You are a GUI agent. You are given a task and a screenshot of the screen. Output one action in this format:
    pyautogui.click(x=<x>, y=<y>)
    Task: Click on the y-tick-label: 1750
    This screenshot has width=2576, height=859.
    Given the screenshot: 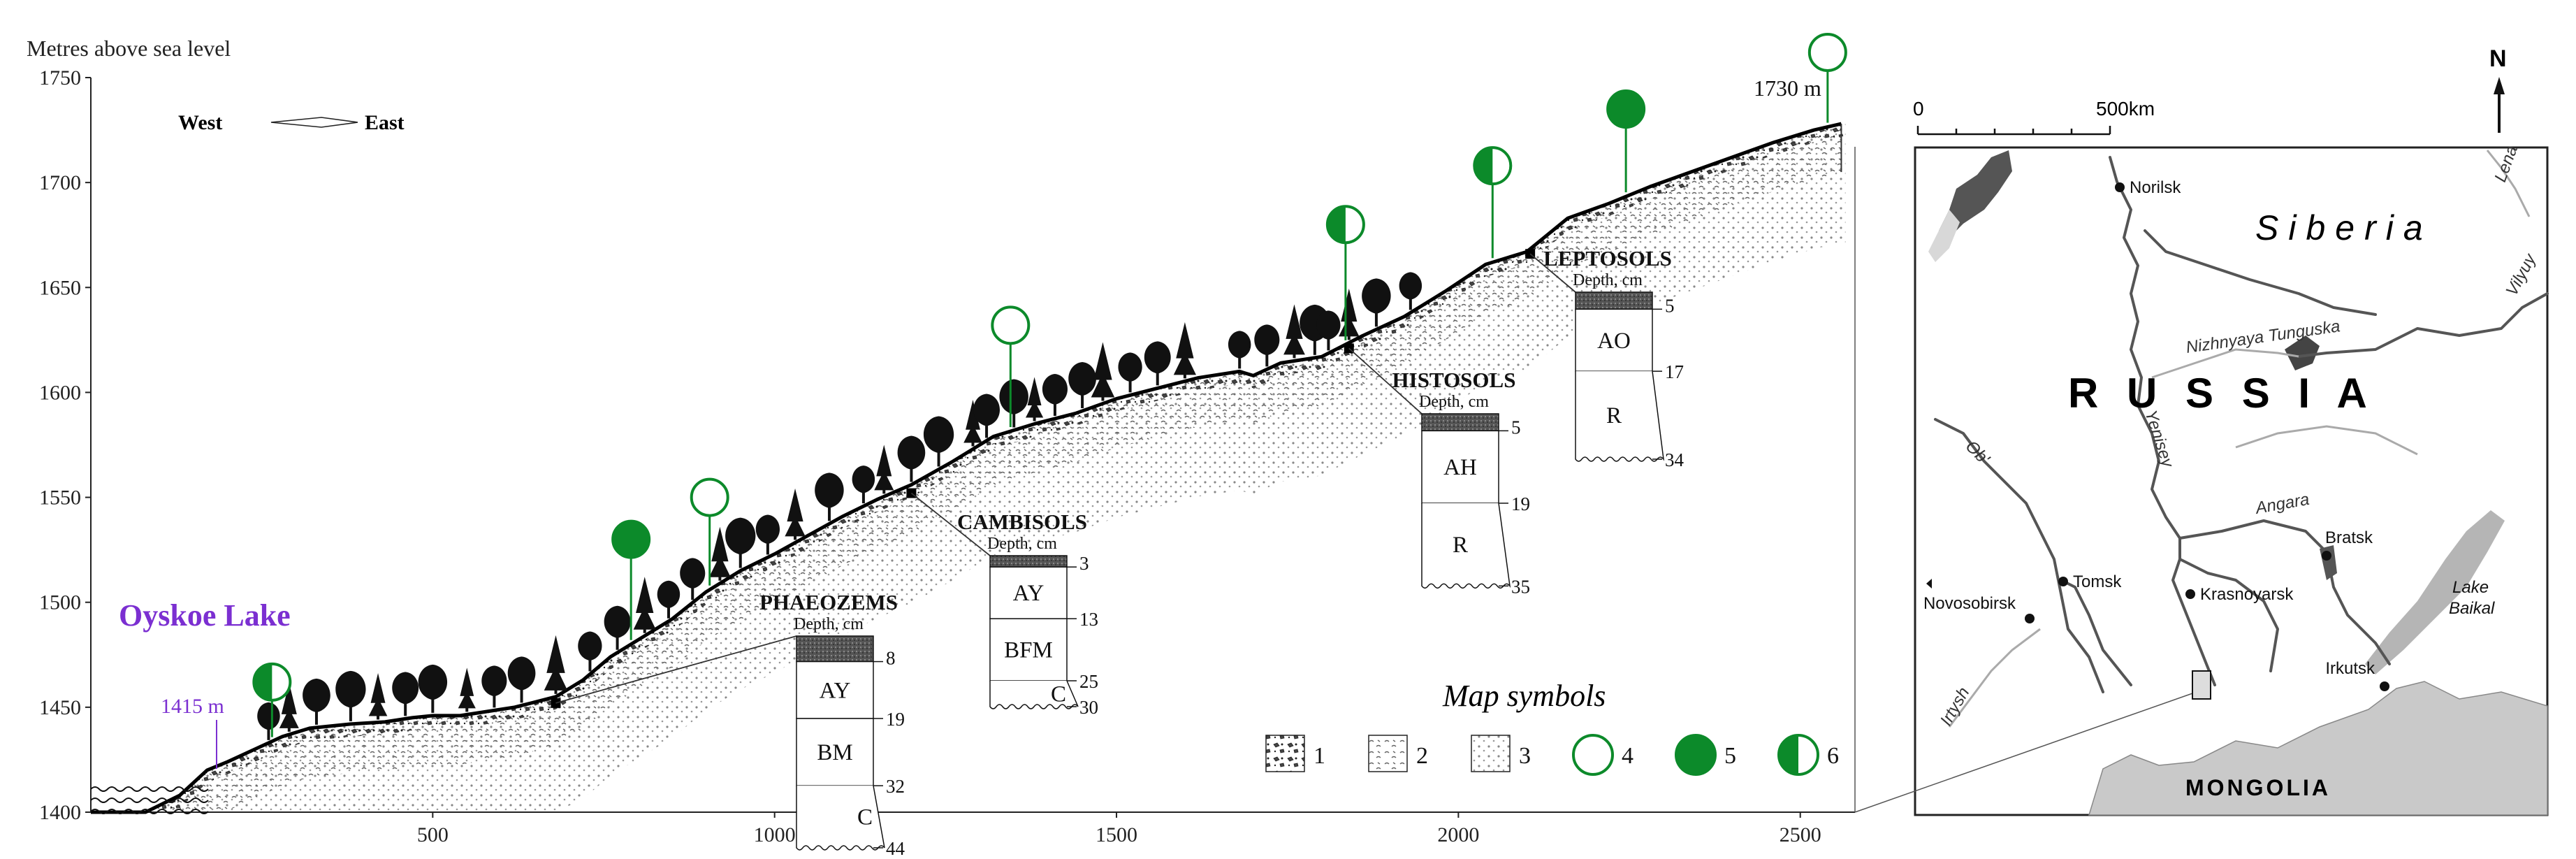 What is the action you would take?
    pyautogui.click(x=60, y=77)
    